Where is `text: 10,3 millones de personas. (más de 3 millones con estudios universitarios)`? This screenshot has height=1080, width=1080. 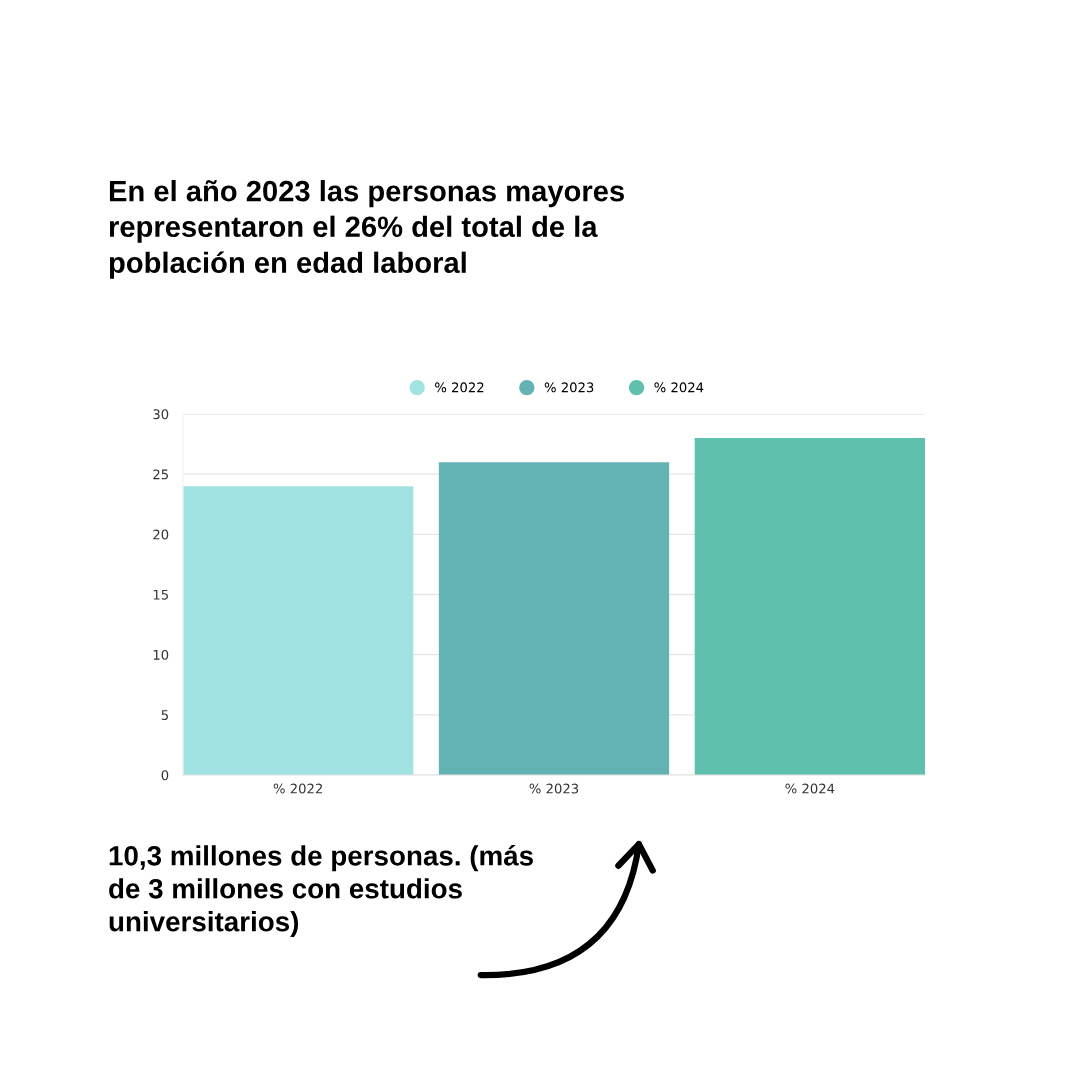
text: 10,3 millones de personas. (más de 3 millones con estudios universitarios) is located at coordinates (321, 891).